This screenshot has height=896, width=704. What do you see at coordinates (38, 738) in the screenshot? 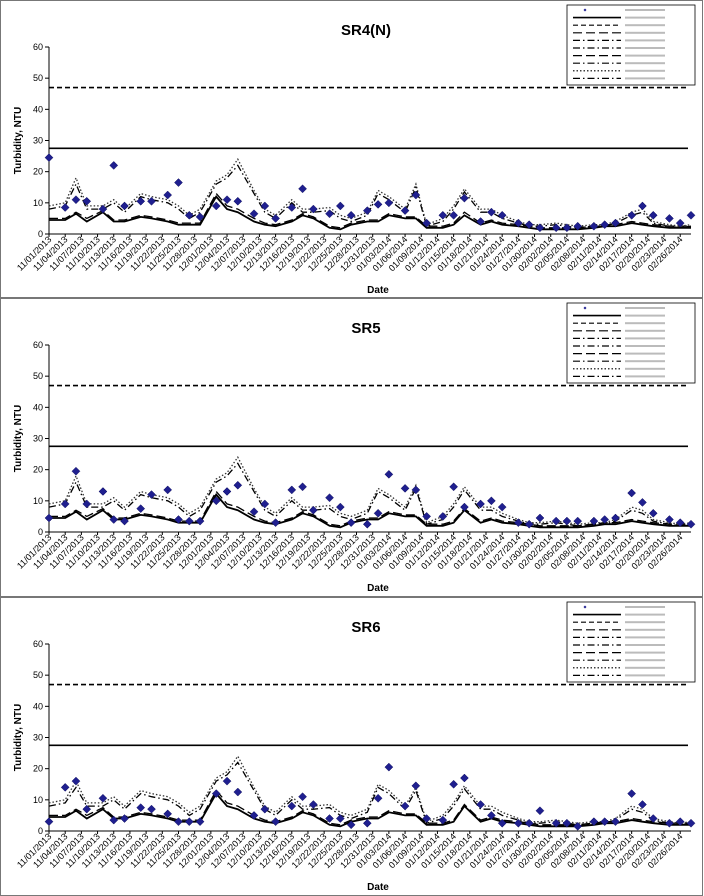
I see `y-tick-label: 30` at bounding box center [38, 738].